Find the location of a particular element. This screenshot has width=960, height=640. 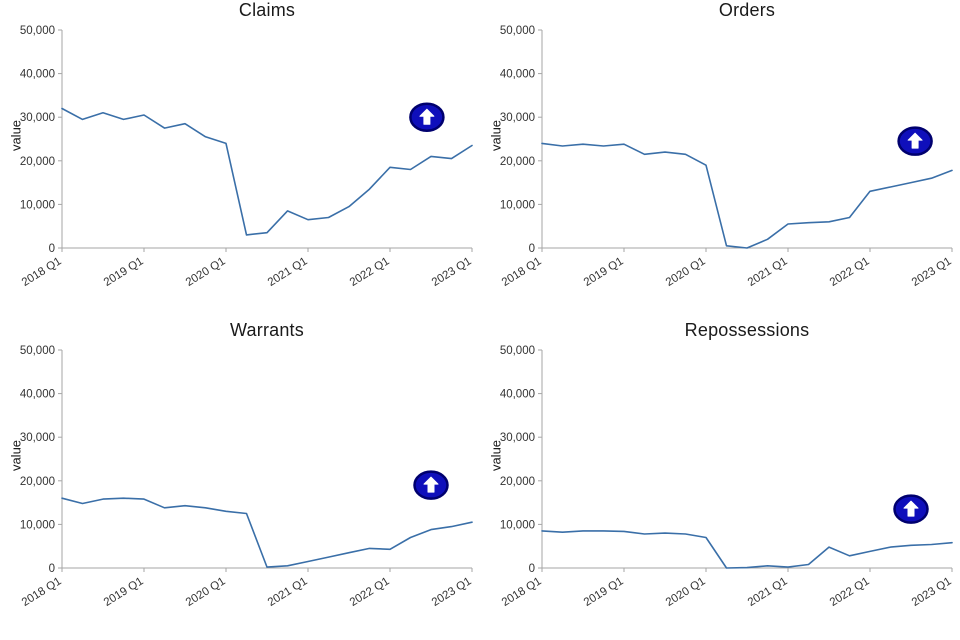

chart-title: Warrants is located at coordinates (267, 330).